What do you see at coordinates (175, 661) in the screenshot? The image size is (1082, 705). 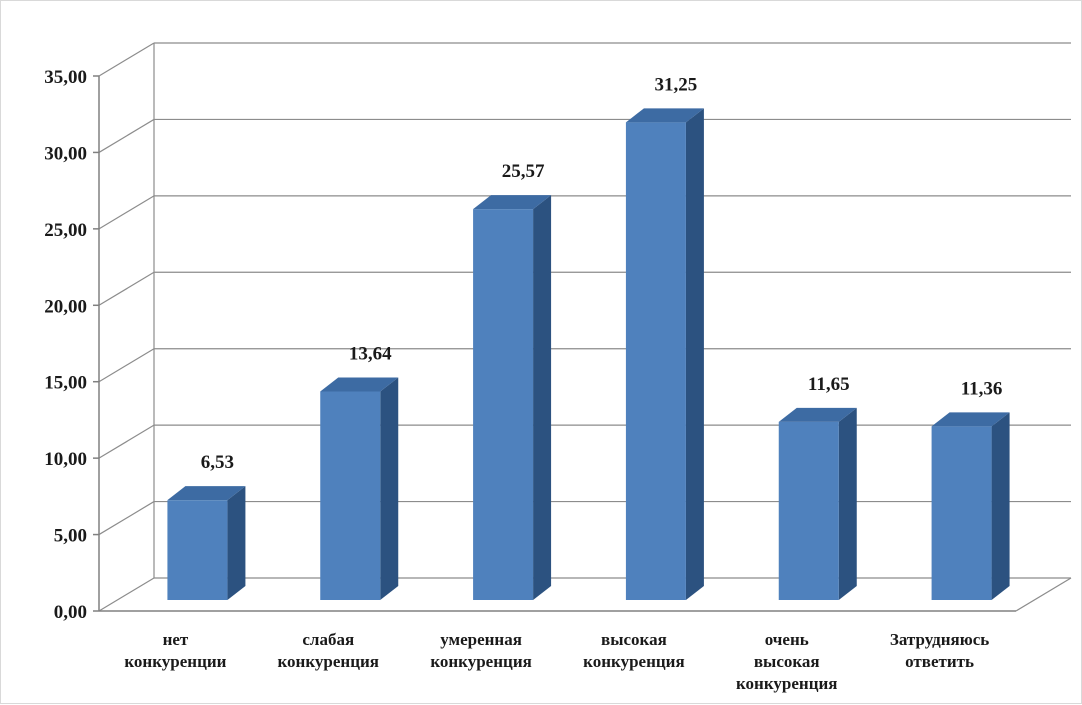 I see `x-tick-label-line: конкуренции` at bounding box center [175, 661].